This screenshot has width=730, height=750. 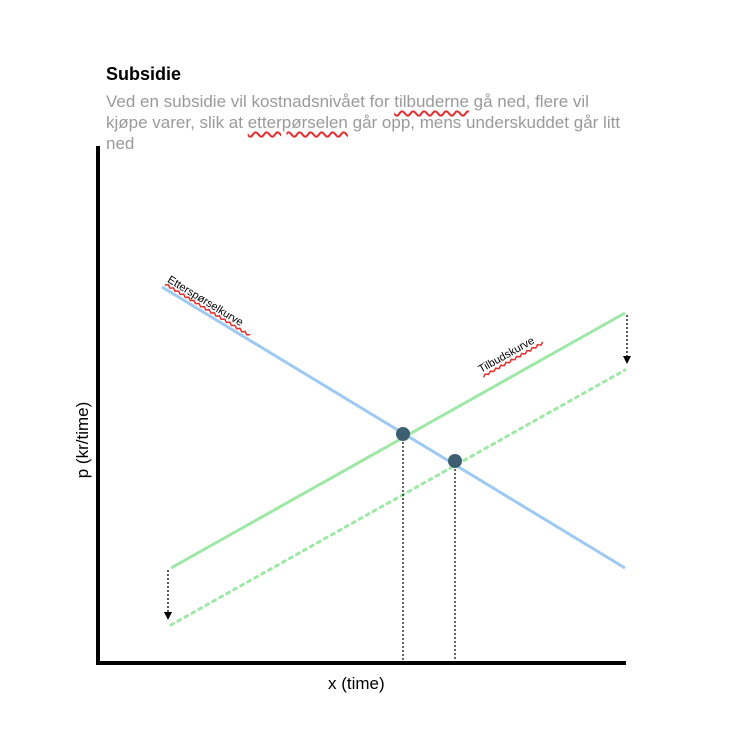 What do you see at coordinates (205, 301) in the screenshot?
I see `demand-curve-label: Etterspørselkurve` at bounding box center [205, 301].